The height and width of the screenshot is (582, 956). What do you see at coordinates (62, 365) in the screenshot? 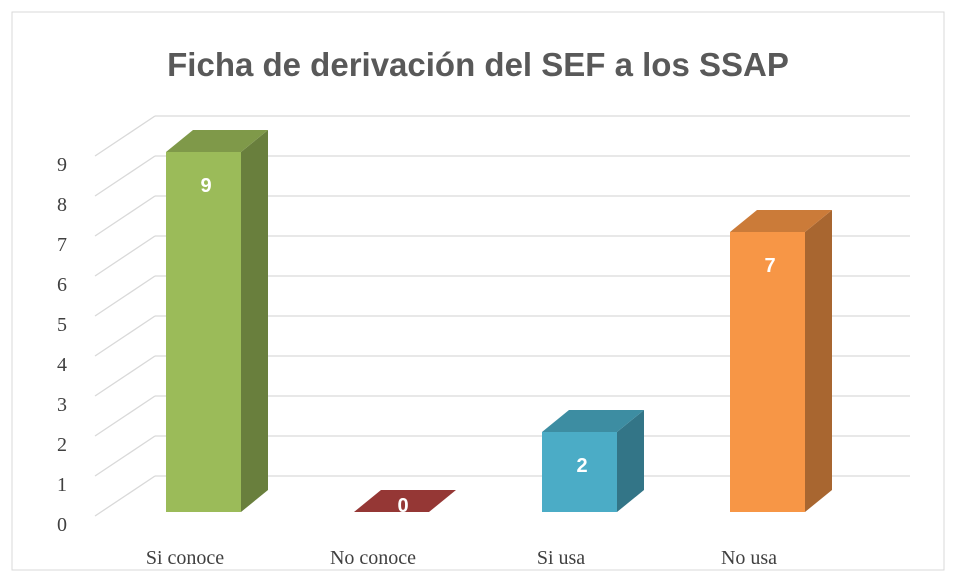
I see `y-tick-label: 4` at bounding box center [62, 365].